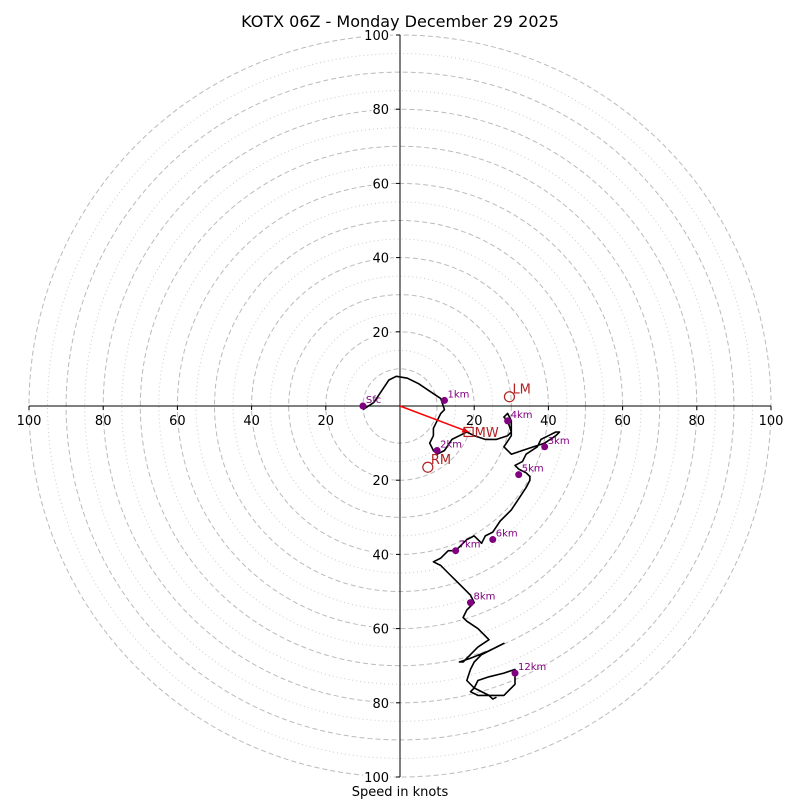 Image resolution: width=800 pixels, height=800 pixels. Describe the element at coordinates (400, 21) in the screenshot. I see `chart-title: KOTX 06Z - Monday December 29 2025` at that location.